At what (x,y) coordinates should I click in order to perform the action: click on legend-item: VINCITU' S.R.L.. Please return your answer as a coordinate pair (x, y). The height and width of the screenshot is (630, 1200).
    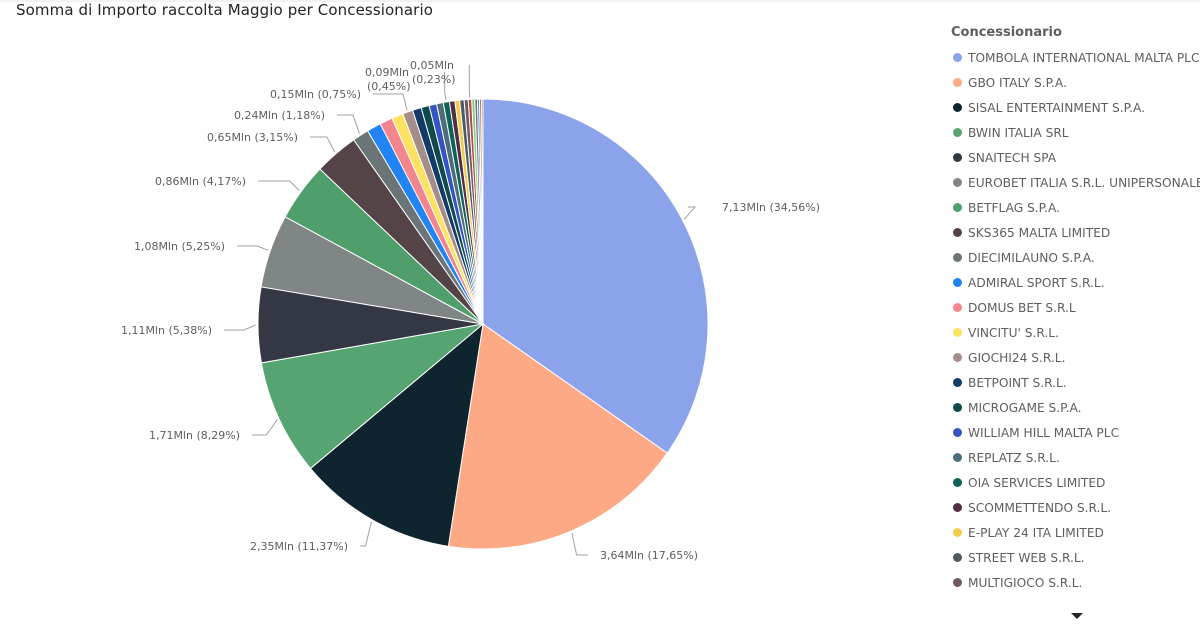
    Looking at the image, I should click on (1075, 332).